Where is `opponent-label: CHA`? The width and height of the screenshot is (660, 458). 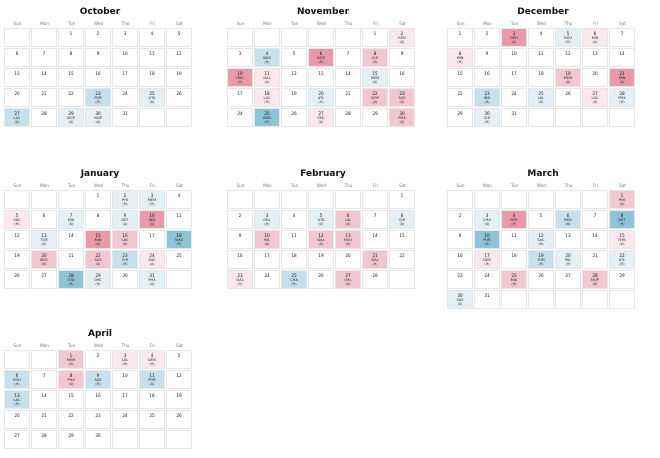
opponent-label: CHA is located at coordinates (294, 280).